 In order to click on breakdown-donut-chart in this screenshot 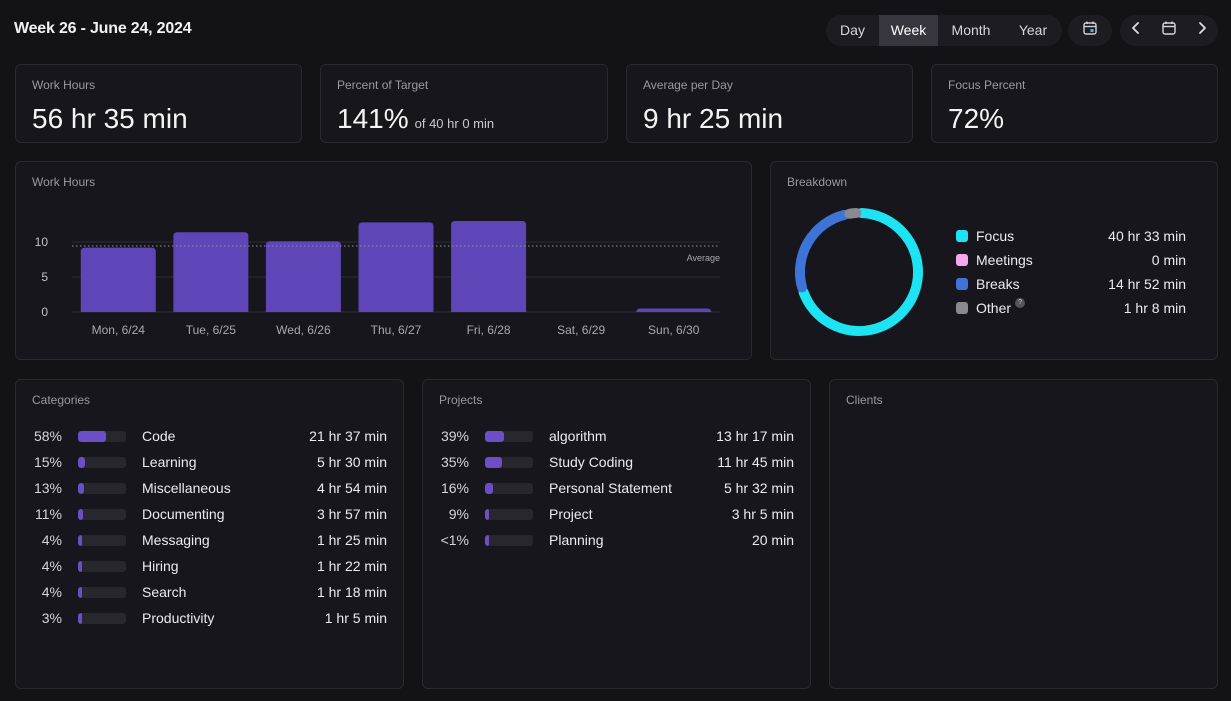, I will do `click(859, 272)`.